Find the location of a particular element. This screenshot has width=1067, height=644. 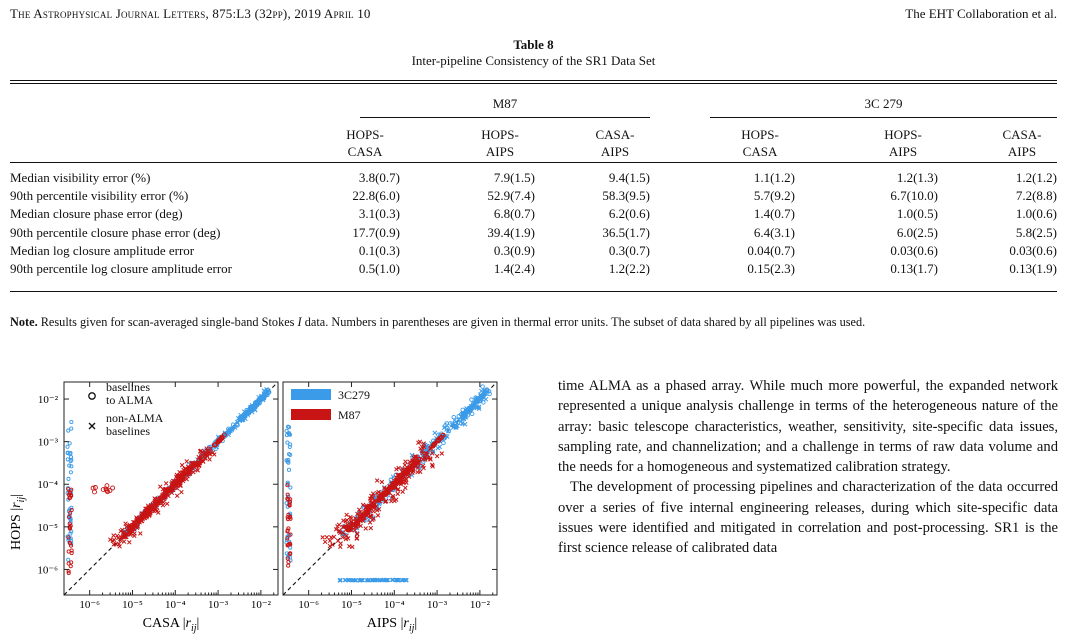

y-tick-label: 10⁻⁶ is located at coordinates (47, 570).